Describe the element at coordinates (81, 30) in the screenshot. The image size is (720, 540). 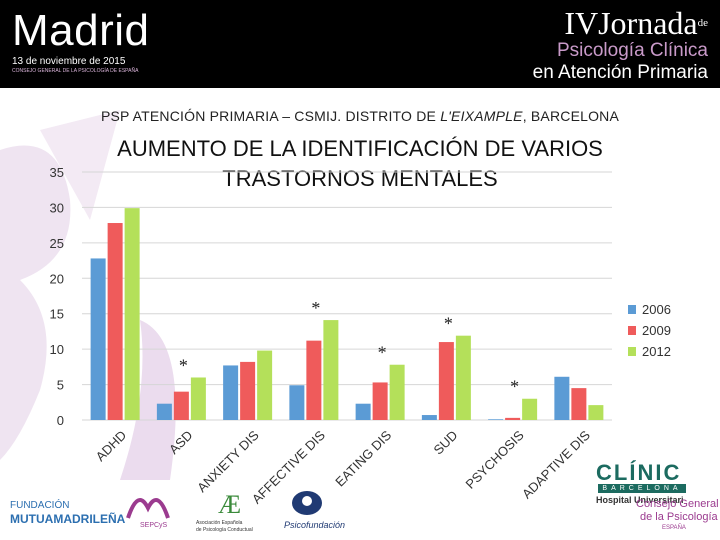
I see `city-name: Madrid` at that location.